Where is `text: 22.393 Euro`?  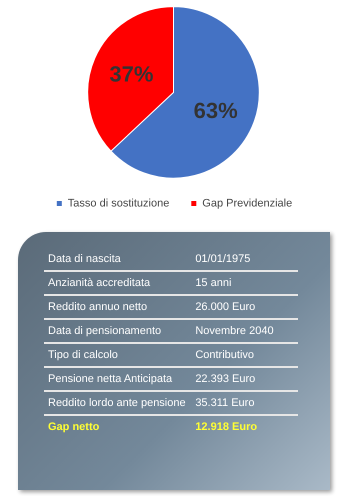
text: 22.393 Euro is located at coordinates (244, 379).